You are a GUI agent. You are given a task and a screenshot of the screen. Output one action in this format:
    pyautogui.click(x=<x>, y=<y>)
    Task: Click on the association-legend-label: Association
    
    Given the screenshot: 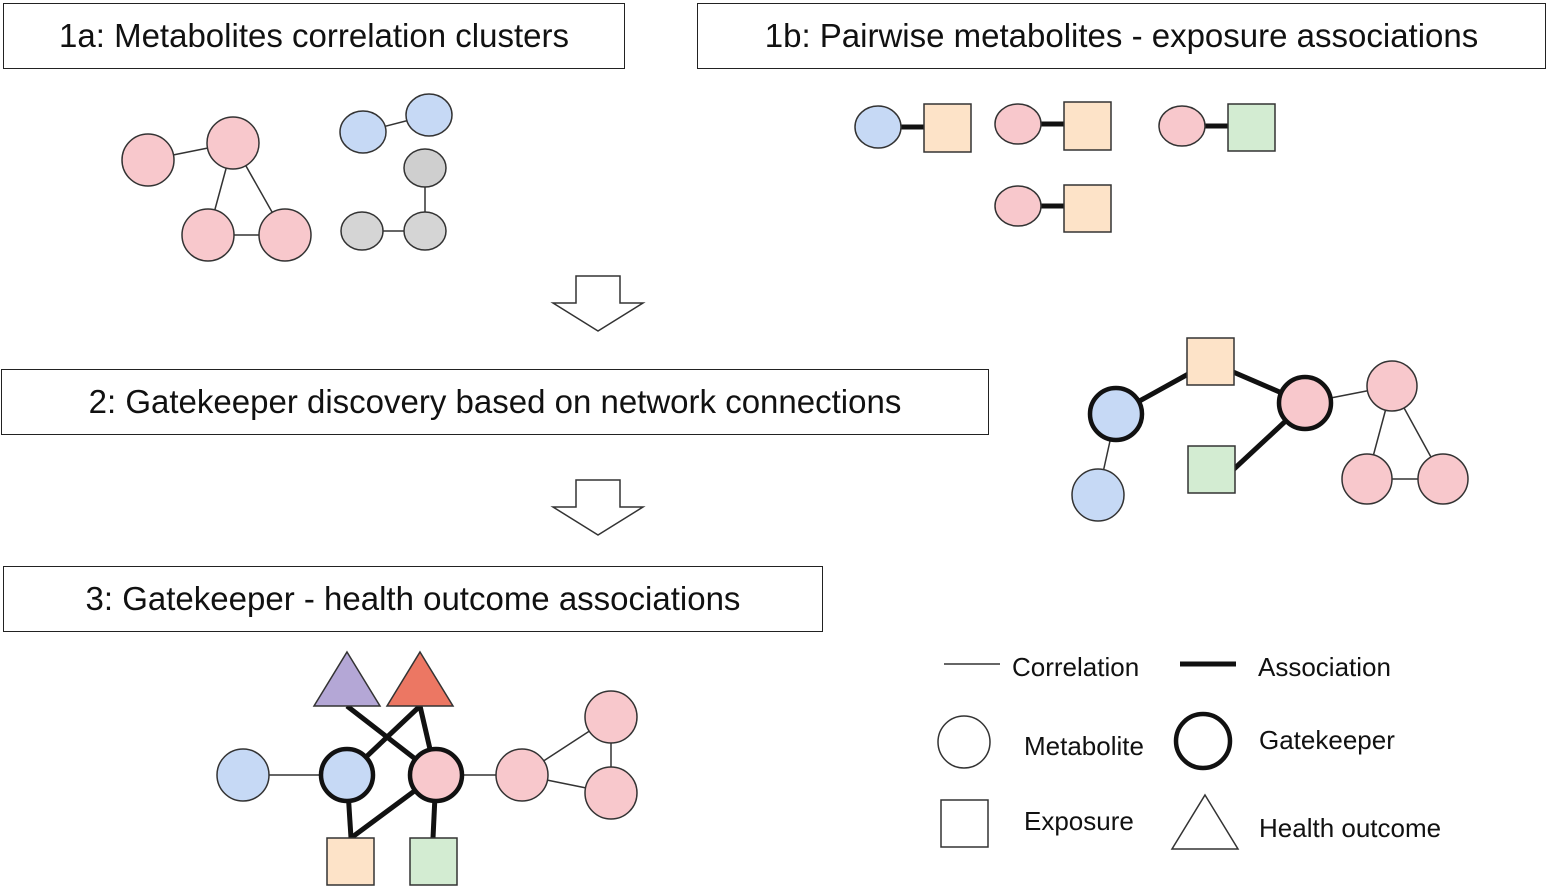 What is the action you would take?
    pyautogui.click(x=1324, y=667)
    